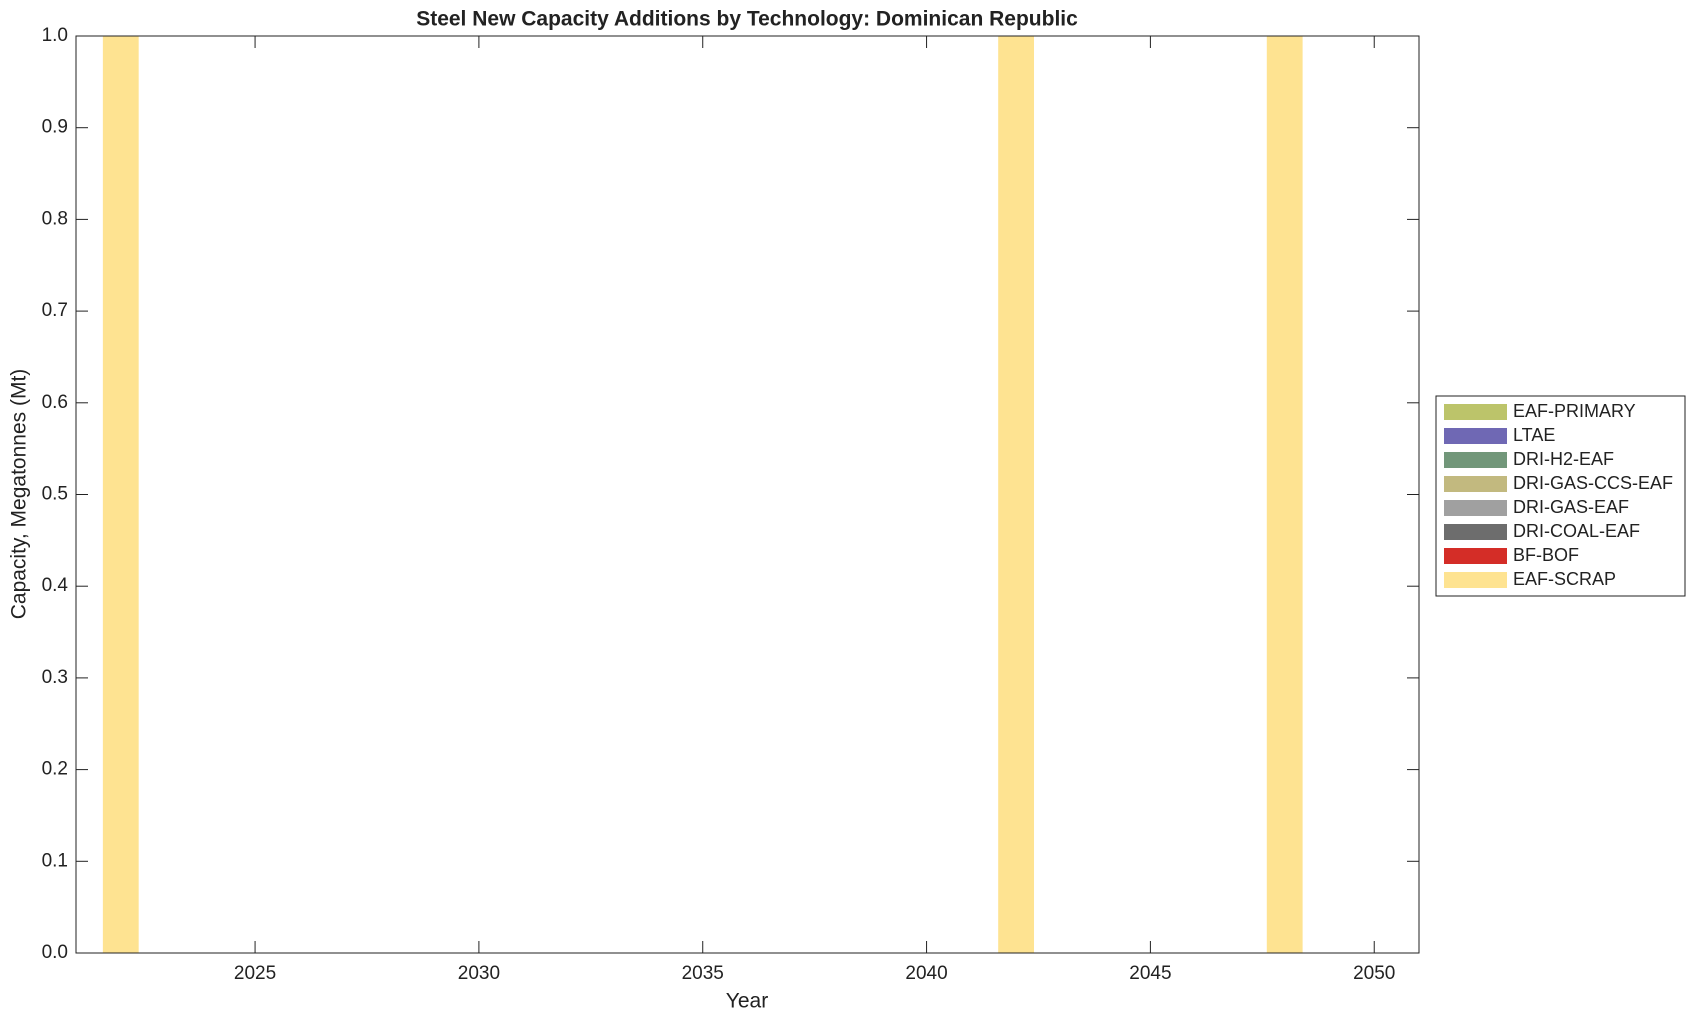  What do you see at coordinates (19, 494) in the screenshot?
I see `y-axis-label: Capacity, Megatonnes (Mt)` at bounding box center [19, 494].